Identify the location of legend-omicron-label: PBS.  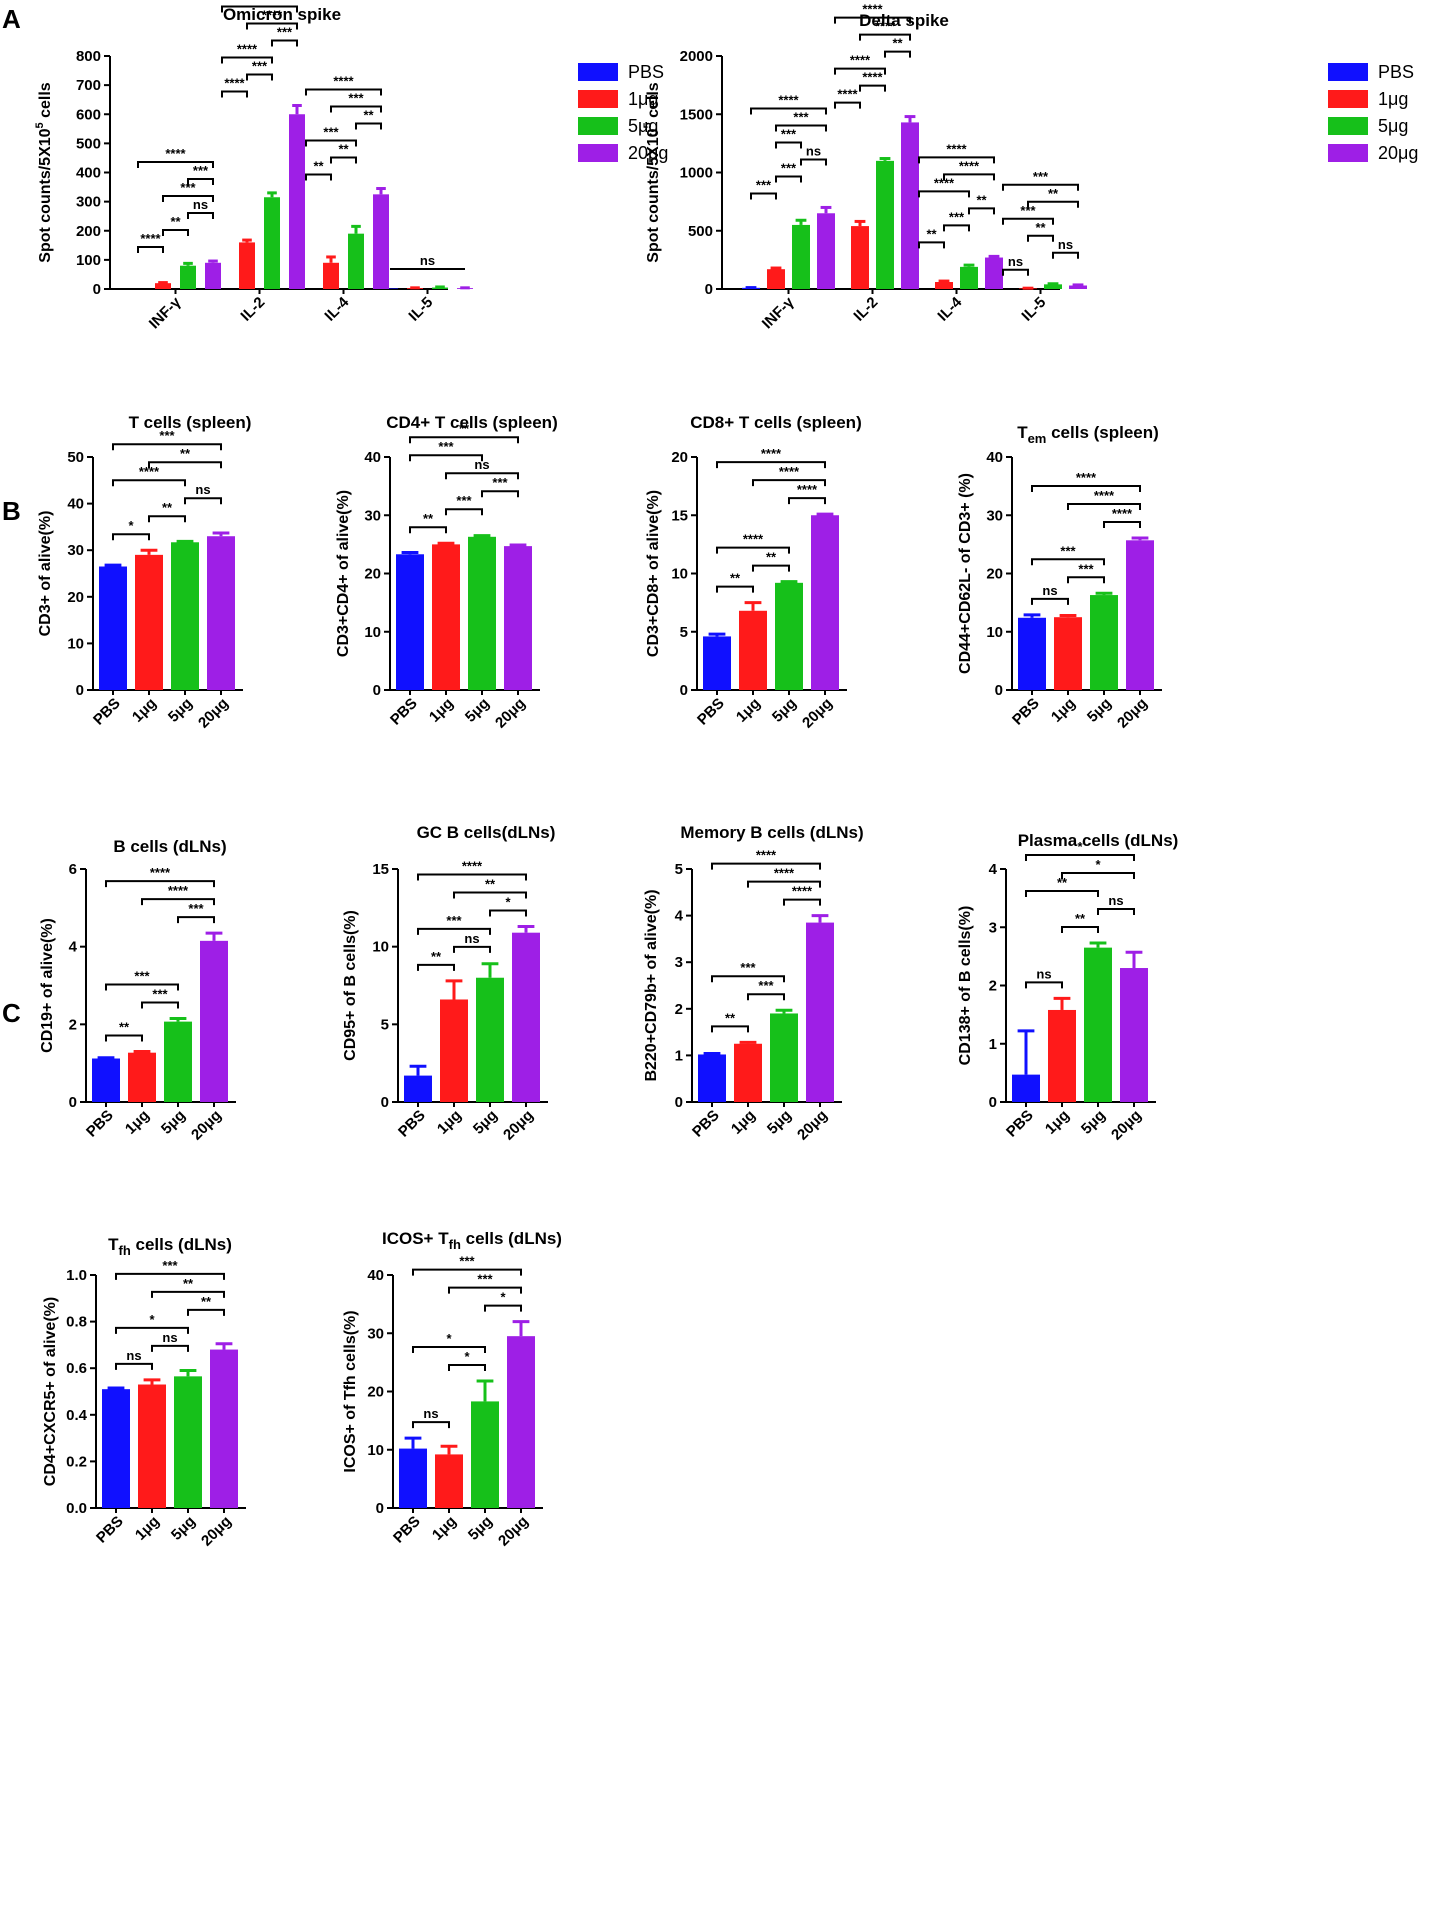
(646, 72).